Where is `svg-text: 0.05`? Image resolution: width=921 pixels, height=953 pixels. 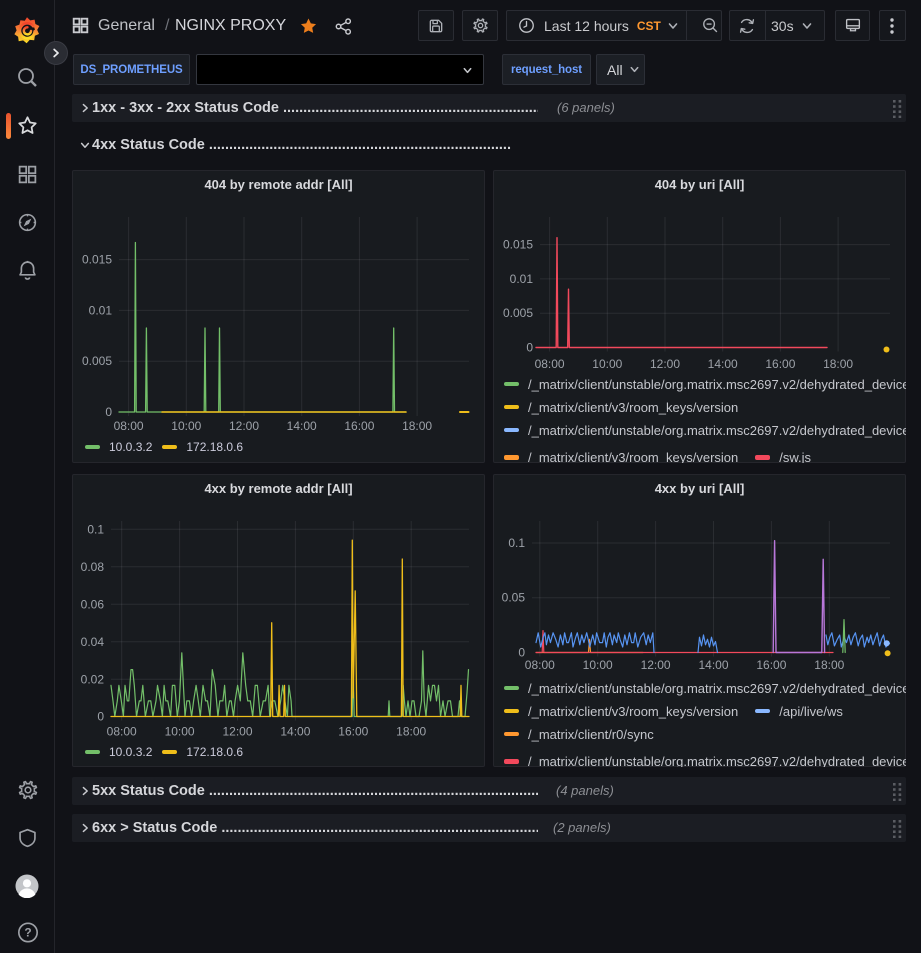
svg-text: 0.05 is located at coordinates (514, 598).